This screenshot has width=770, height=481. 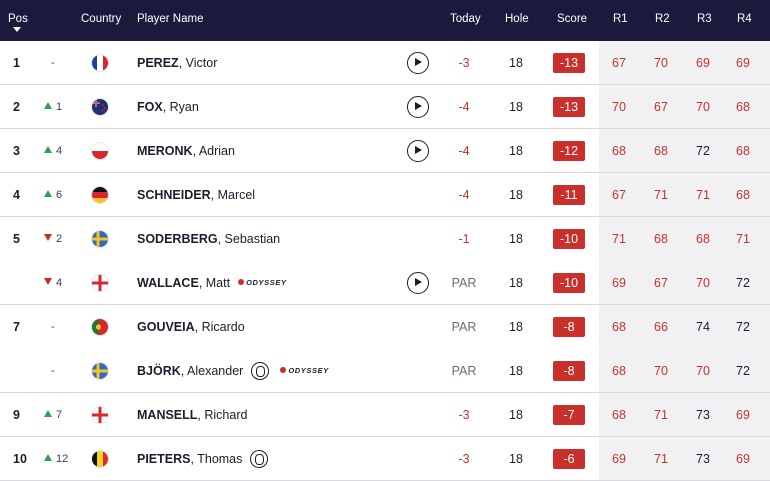 I want to click on round-3-score: 70, so click(x=703, y=107).